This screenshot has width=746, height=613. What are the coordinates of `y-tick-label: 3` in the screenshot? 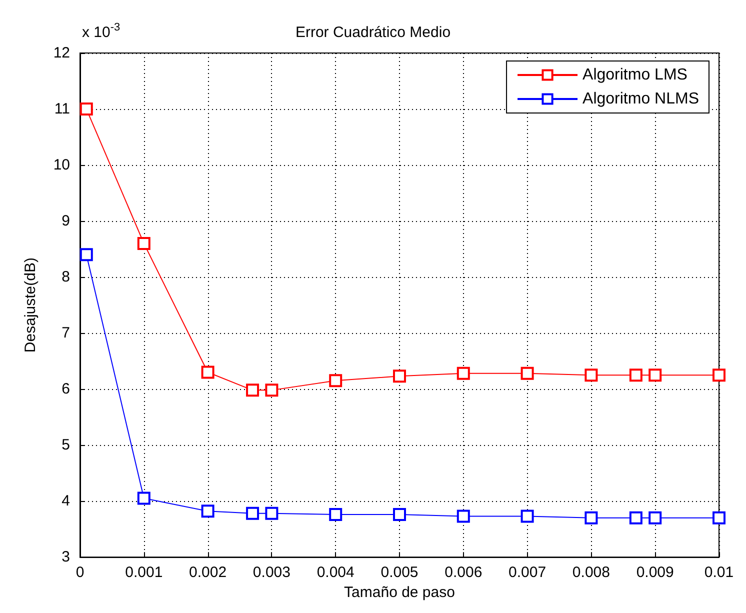 It's located at (66, 557).